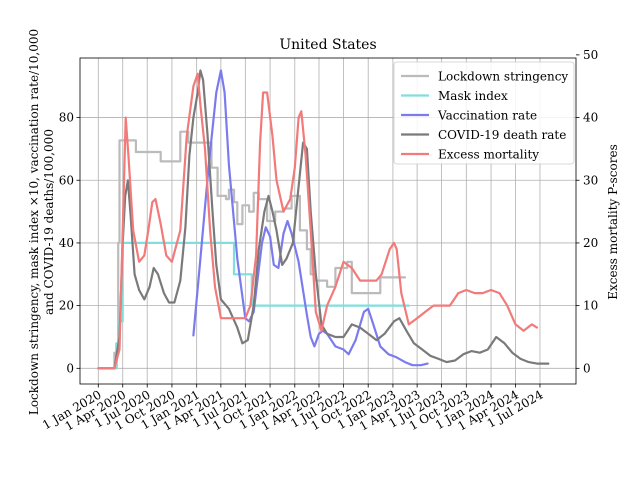 Image resolution: width=640 pixels, height=480 pixels. Describe the element at coordinates (590, 306) in the screenshot. I see `y-right-tick-label: 10` at that location.